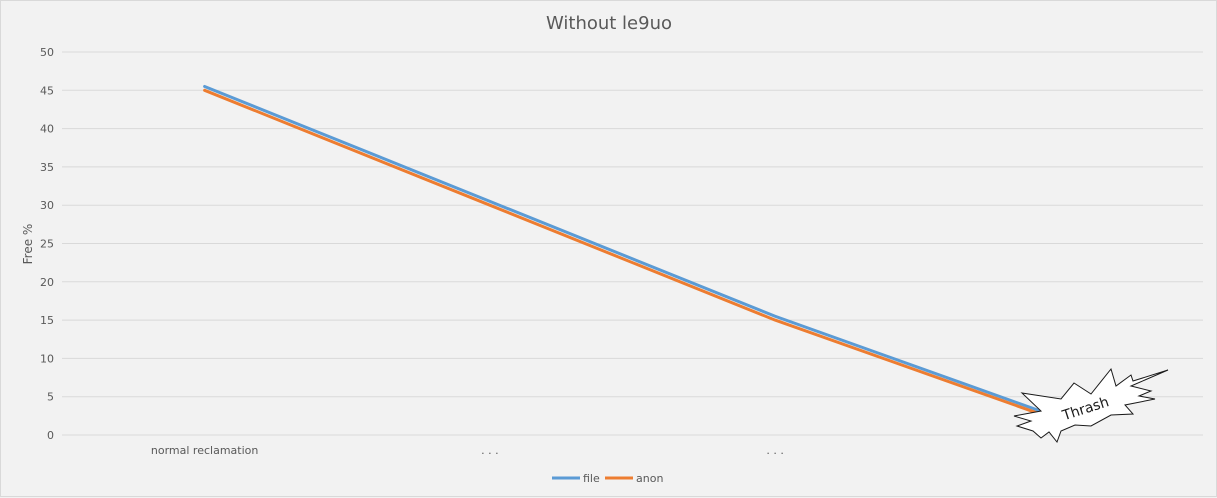  Describe the element at coordinates (204, 450) in the screenshot. I see `x-tick-label: normal reclamation` at that location.